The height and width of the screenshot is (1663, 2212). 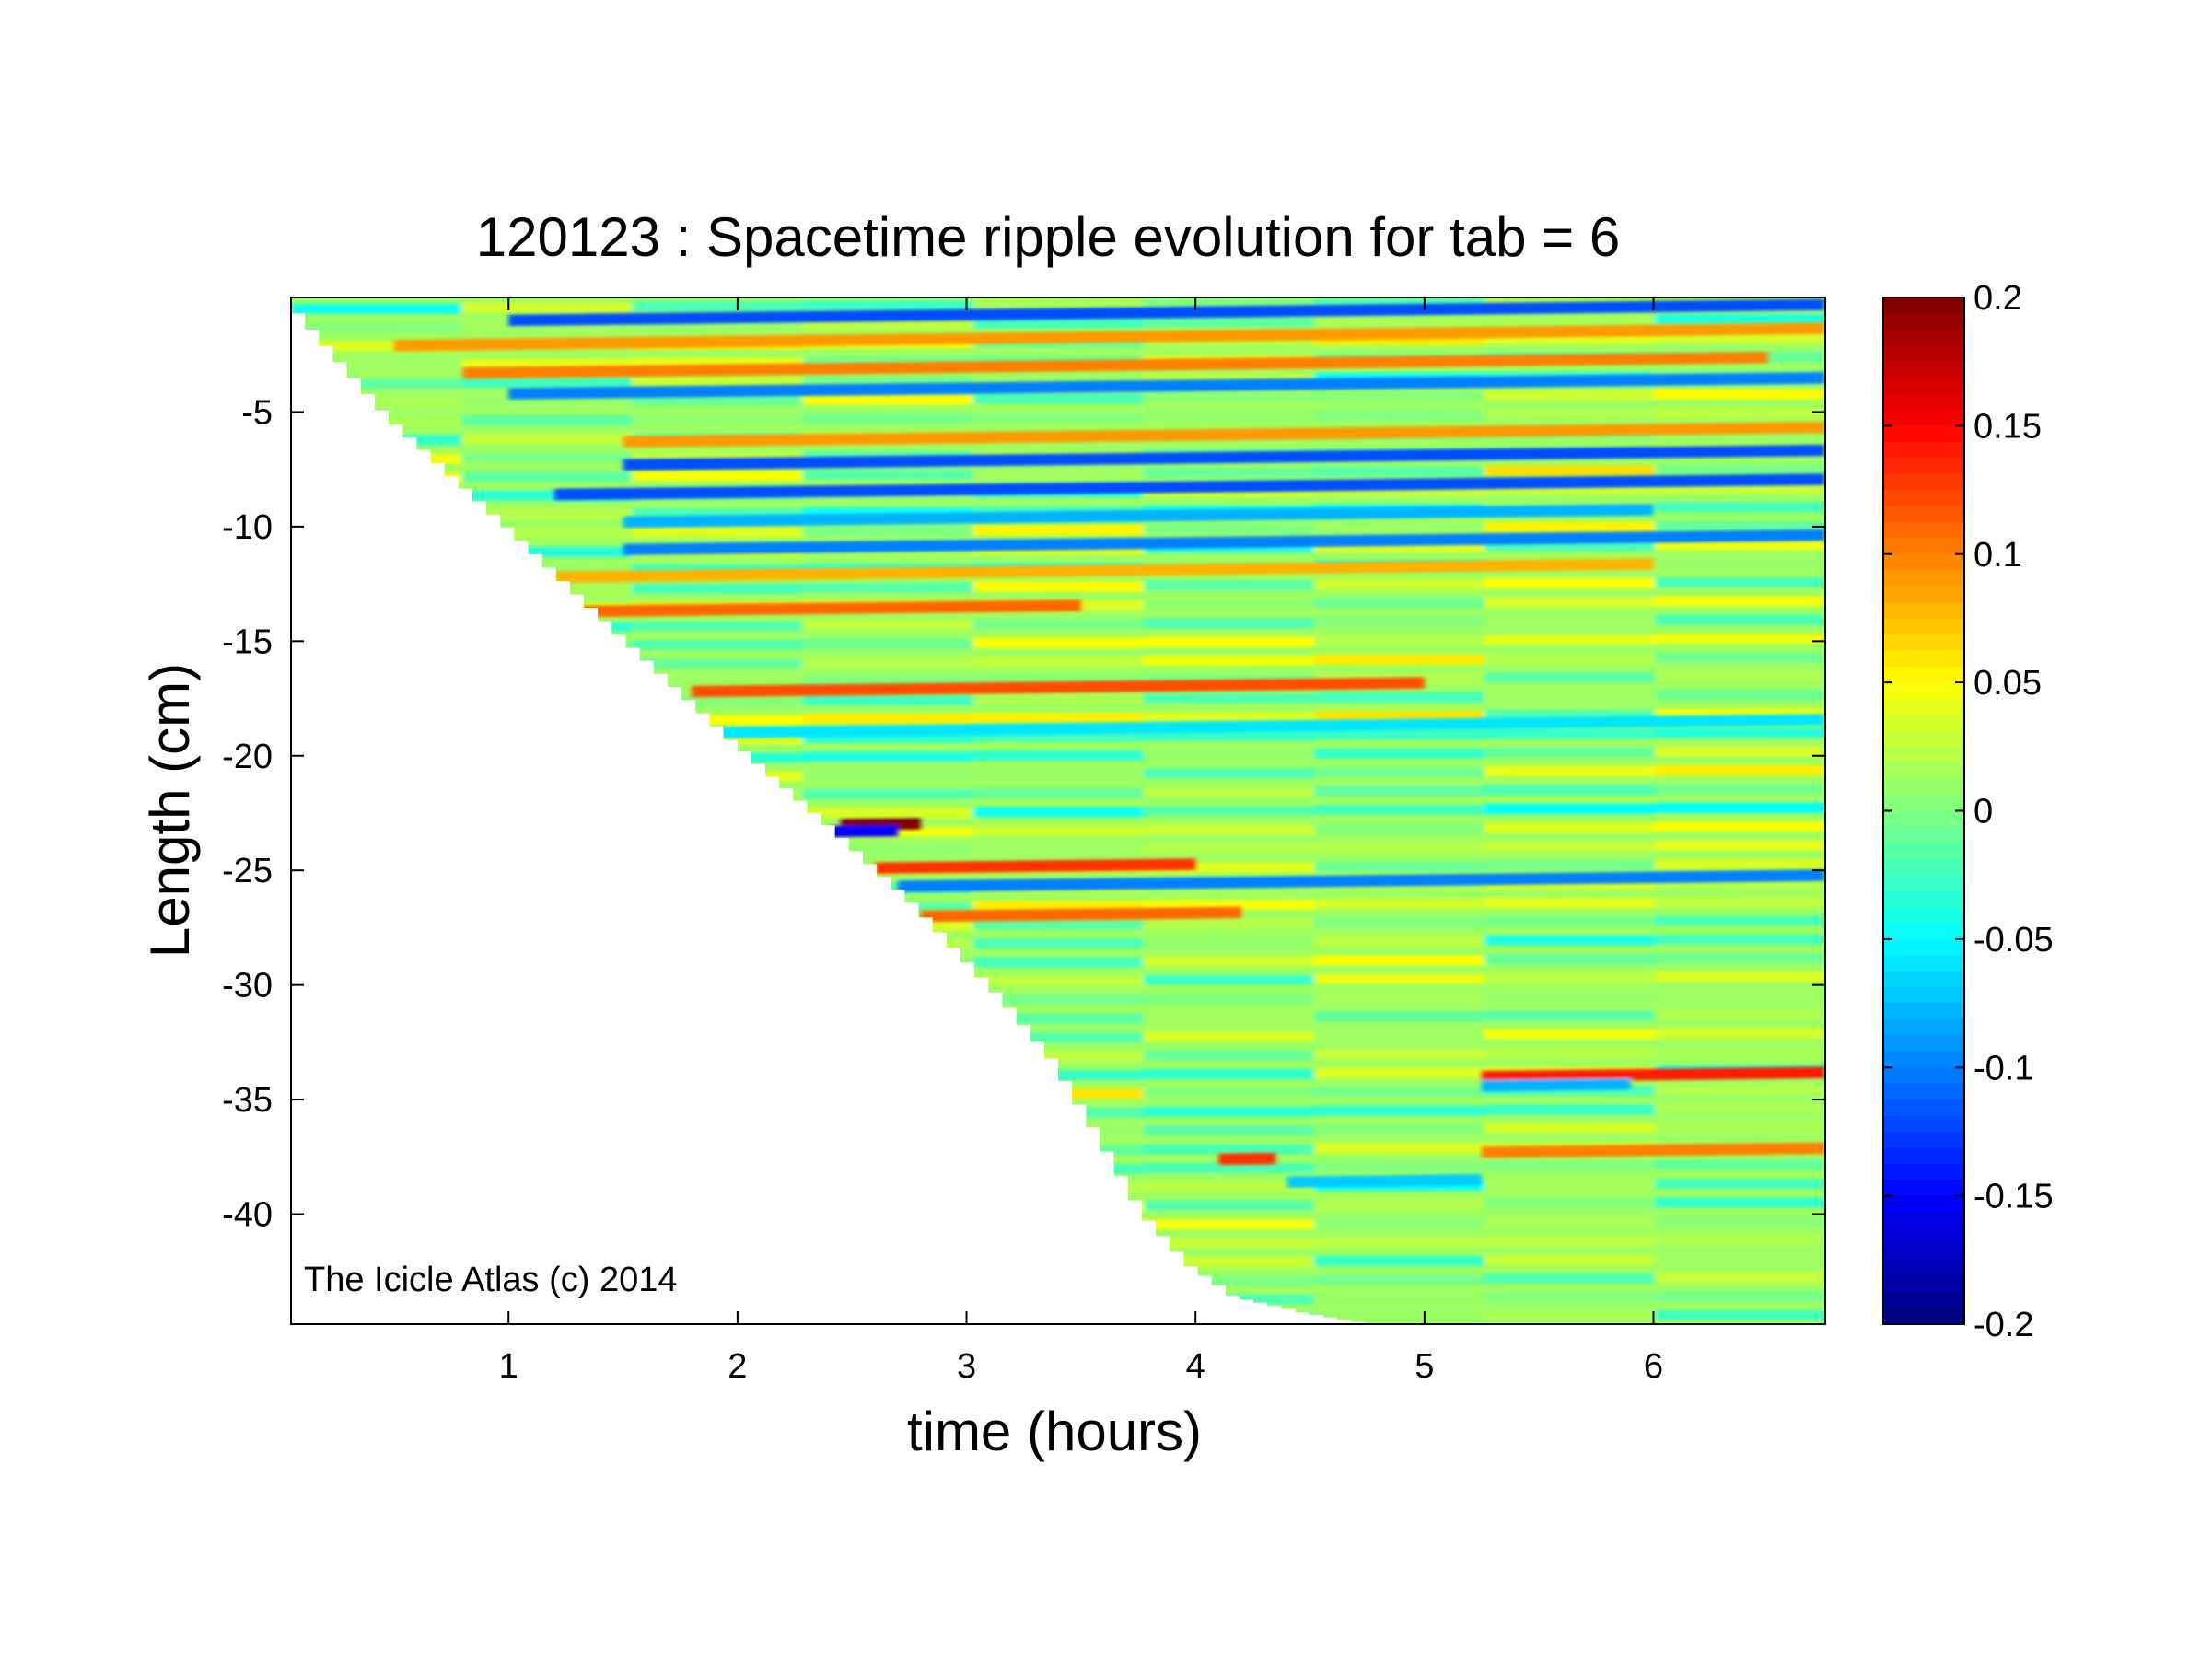 I want to click on x-axis-label: time (hours), so click(x=1055, y=1432).